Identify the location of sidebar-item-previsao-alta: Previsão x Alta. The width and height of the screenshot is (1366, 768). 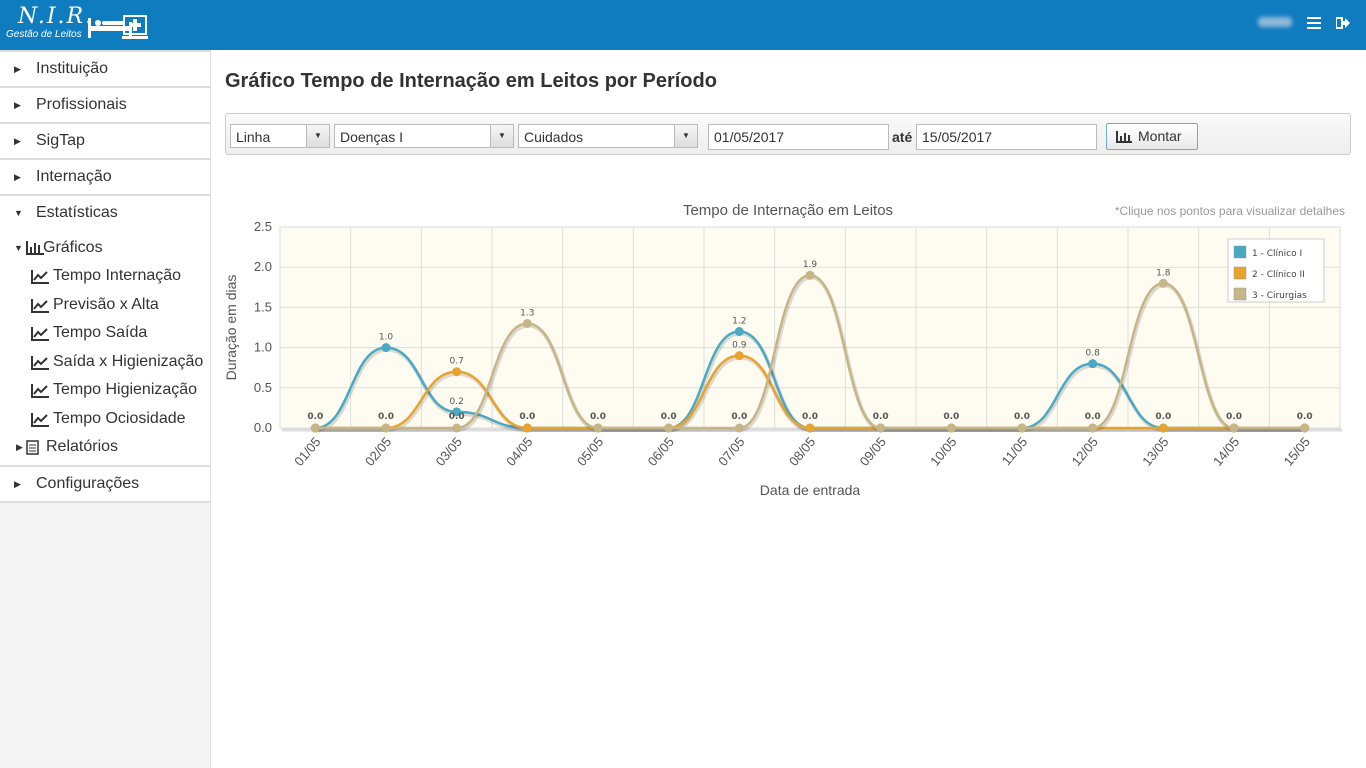
(105, 305).